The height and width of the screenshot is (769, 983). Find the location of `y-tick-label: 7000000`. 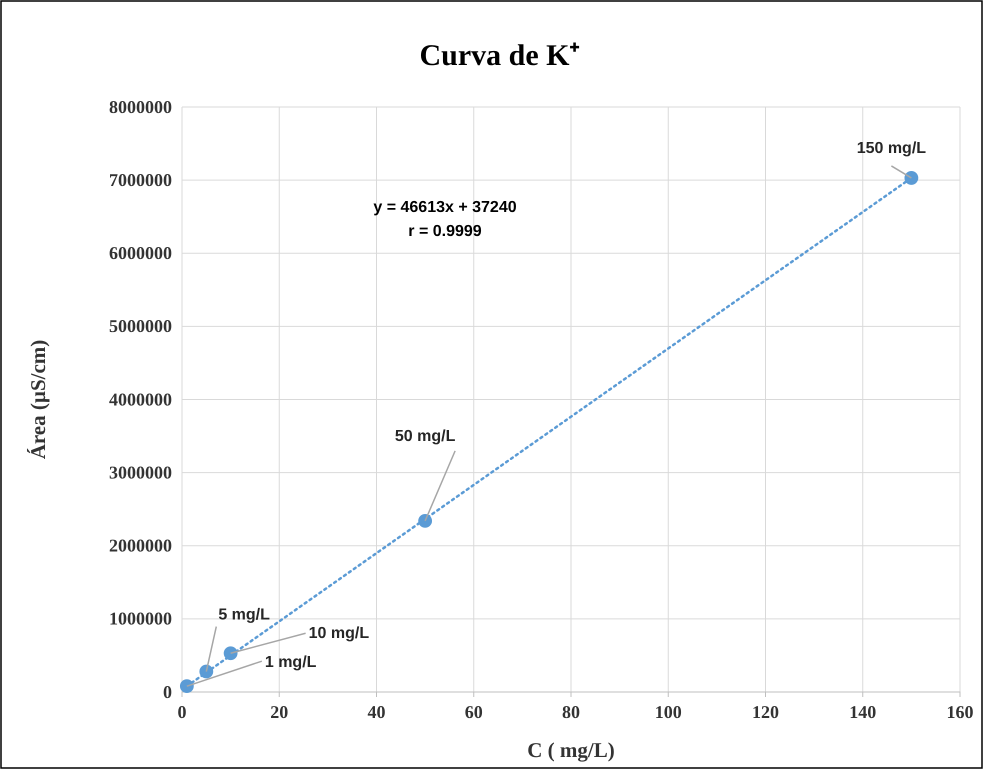

y-tick-label: 7000000 is located at coordinates (140, 180).